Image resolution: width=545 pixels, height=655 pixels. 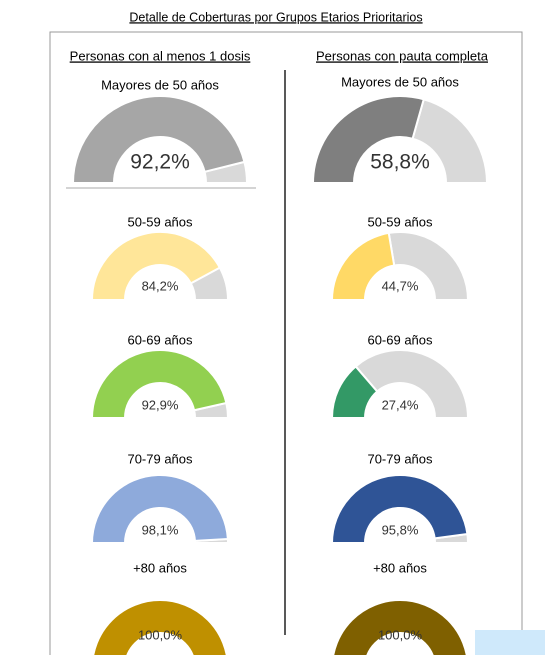 I want to click on gauge-value-label: 92,2%, so click(x=160, y=162).